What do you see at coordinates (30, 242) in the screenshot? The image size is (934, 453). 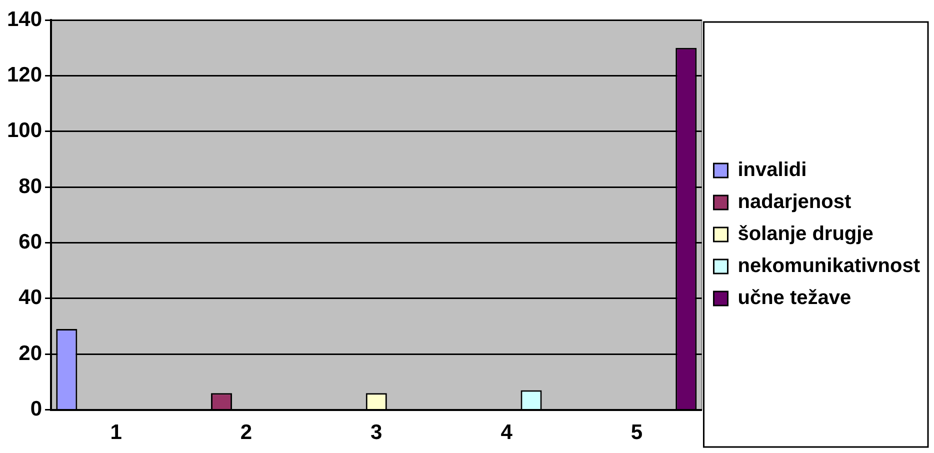 I see `y-tick-label: 60` at bounding box center [30, 242].